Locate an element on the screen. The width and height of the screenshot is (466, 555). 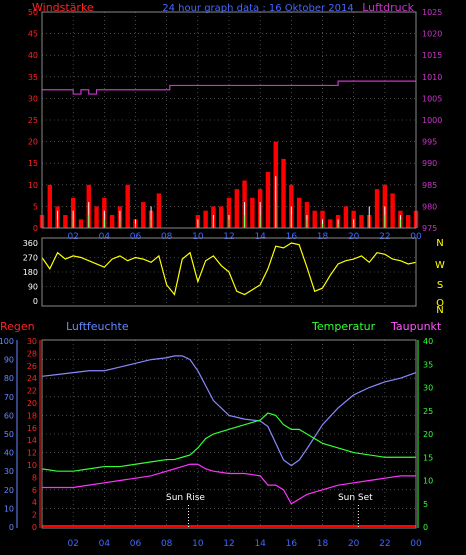
rain-tick-label: 8 is located at coordinates (34, 477).